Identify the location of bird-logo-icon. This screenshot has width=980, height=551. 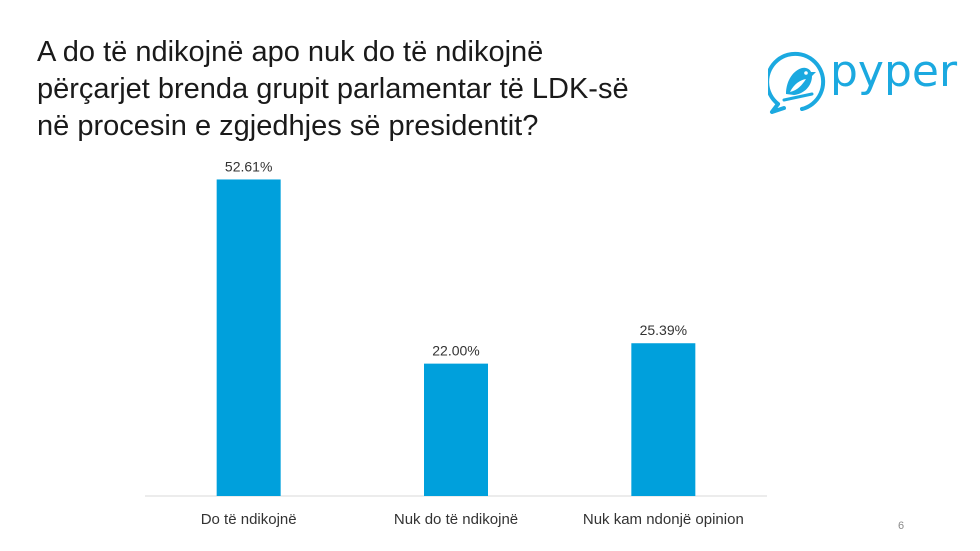
(795, 82).